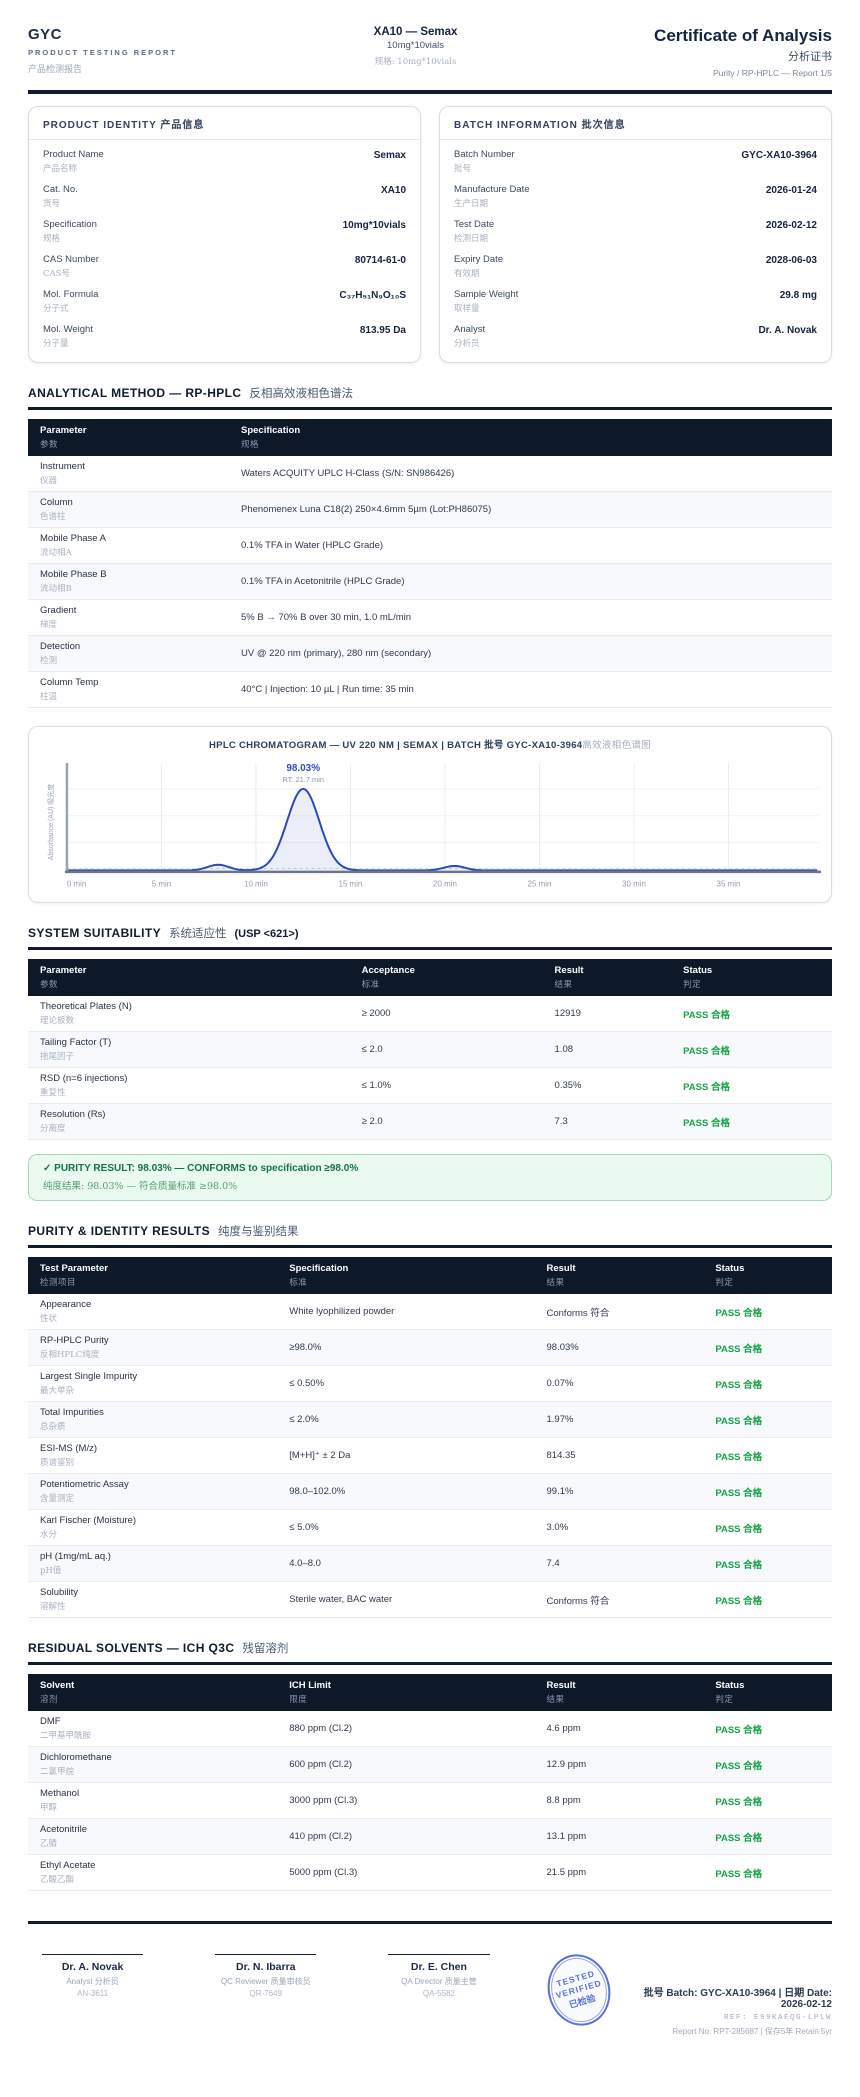 Image resolution: width=860 pixels, height=2097 pixels. Describe the element at coordinates (772, 73) in the screenshot. I see `report-index: Purity / RP-HPLC — Report 1/5` at that location.